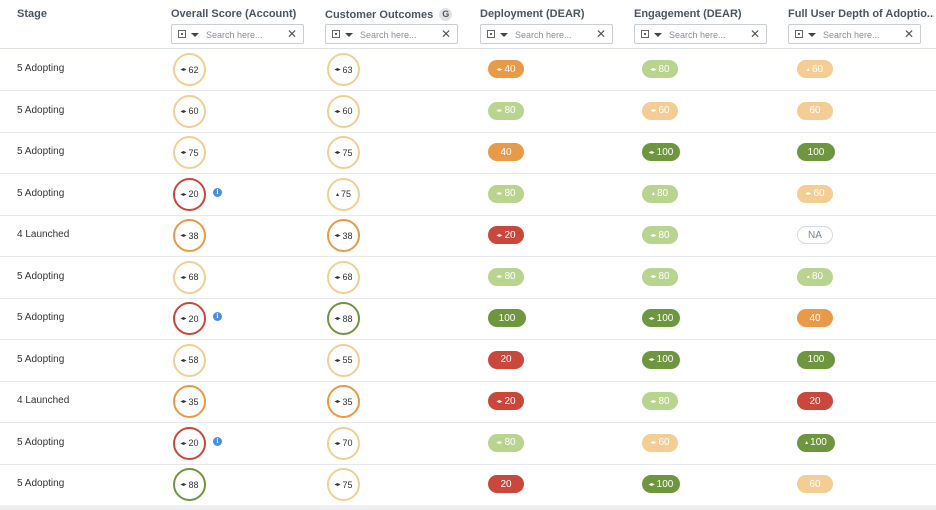  I want to click on column-header-full-user-depth: Full User Depth of Adoptio... ✕, so click(861, 24).